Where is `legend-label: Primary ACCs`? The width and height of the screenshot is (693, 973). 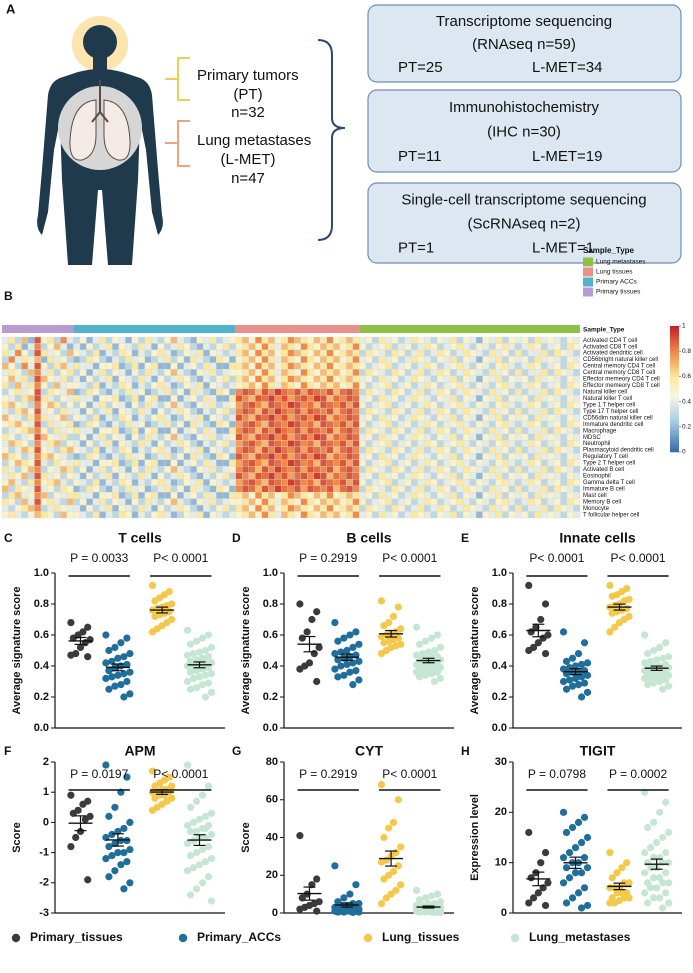 legend-label: Primary ACCs is located at coordinates (617, 282).